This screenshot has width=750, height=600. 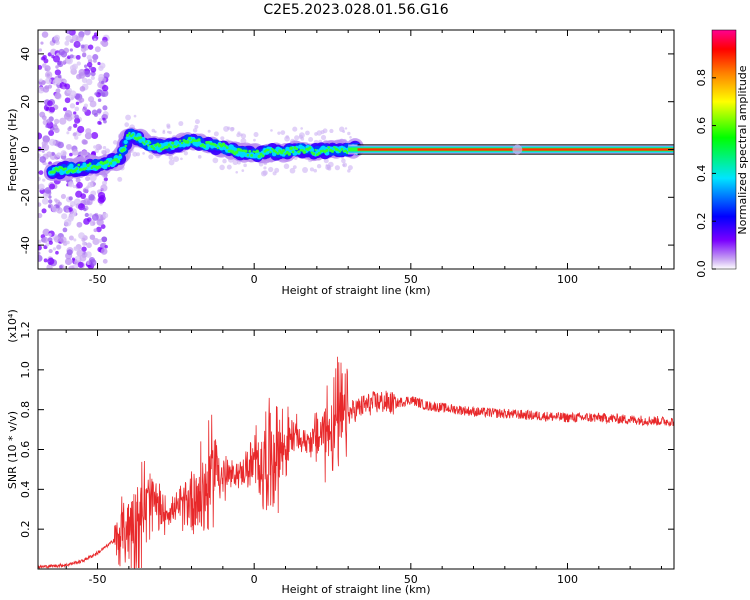 I want to click on colorbar-ticks: 0.0 0.2 0.4 0.6 0.8, so click(x=705, y=173).